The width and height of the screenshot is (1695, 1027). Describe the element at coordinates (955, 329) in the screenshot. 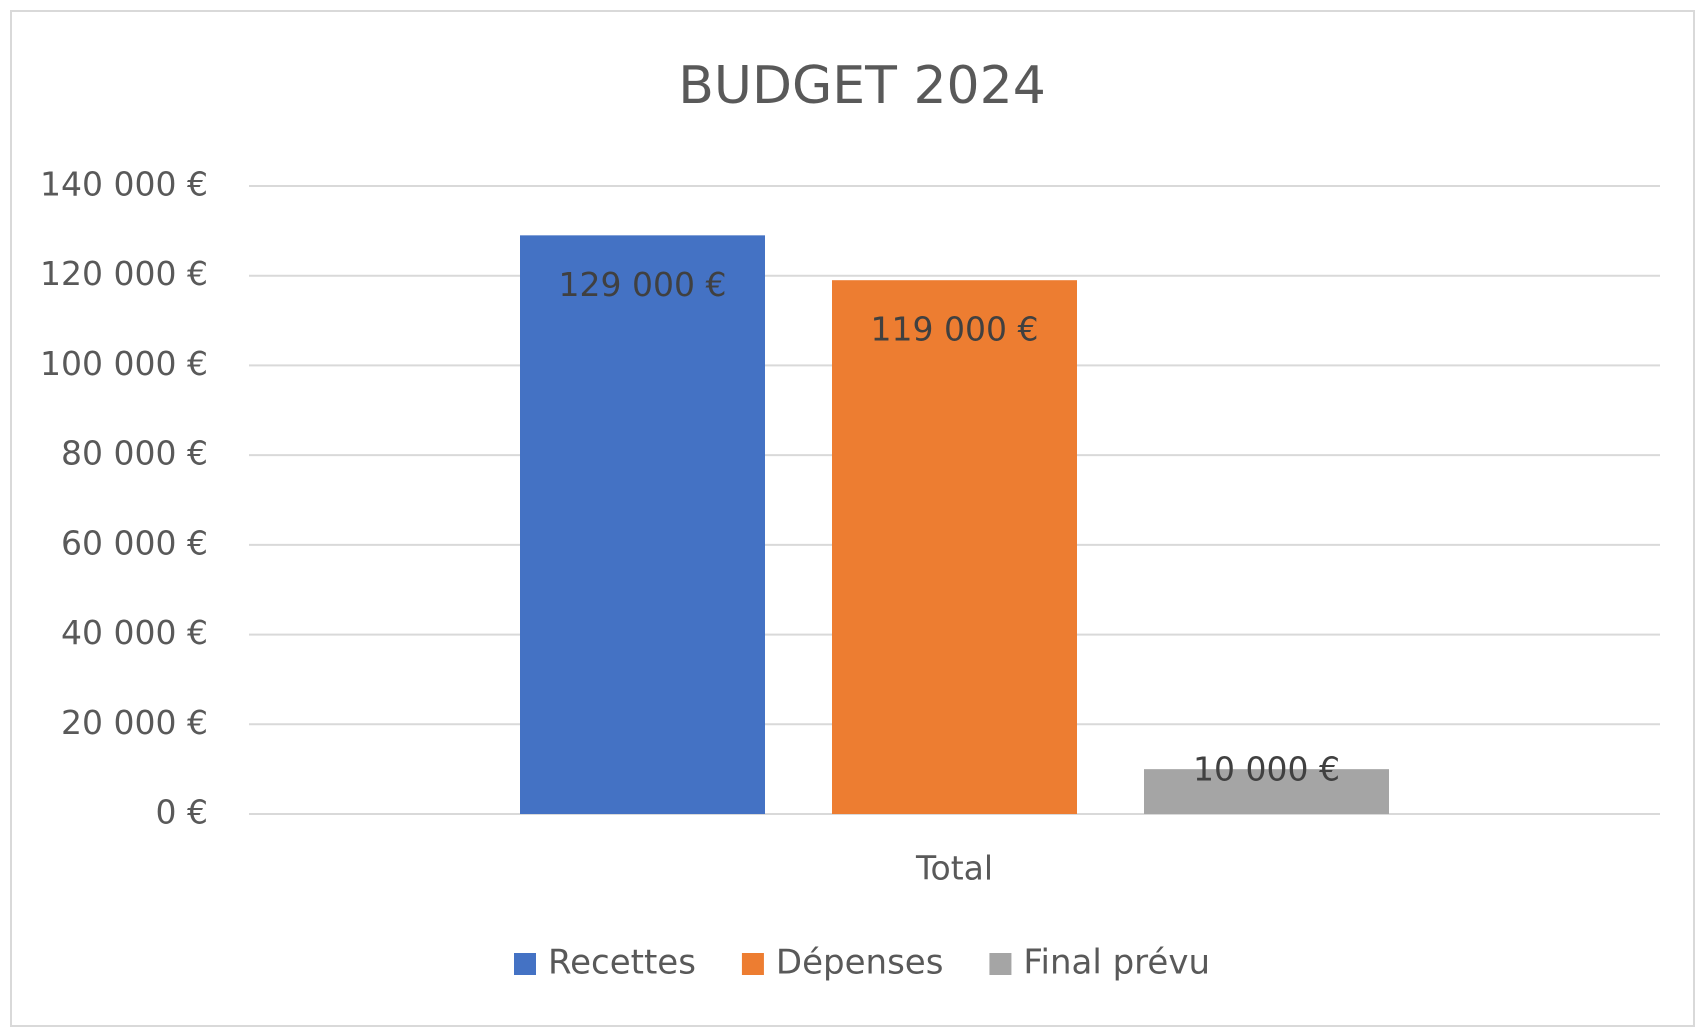

I see `data-label: 119 000 €` at that location.